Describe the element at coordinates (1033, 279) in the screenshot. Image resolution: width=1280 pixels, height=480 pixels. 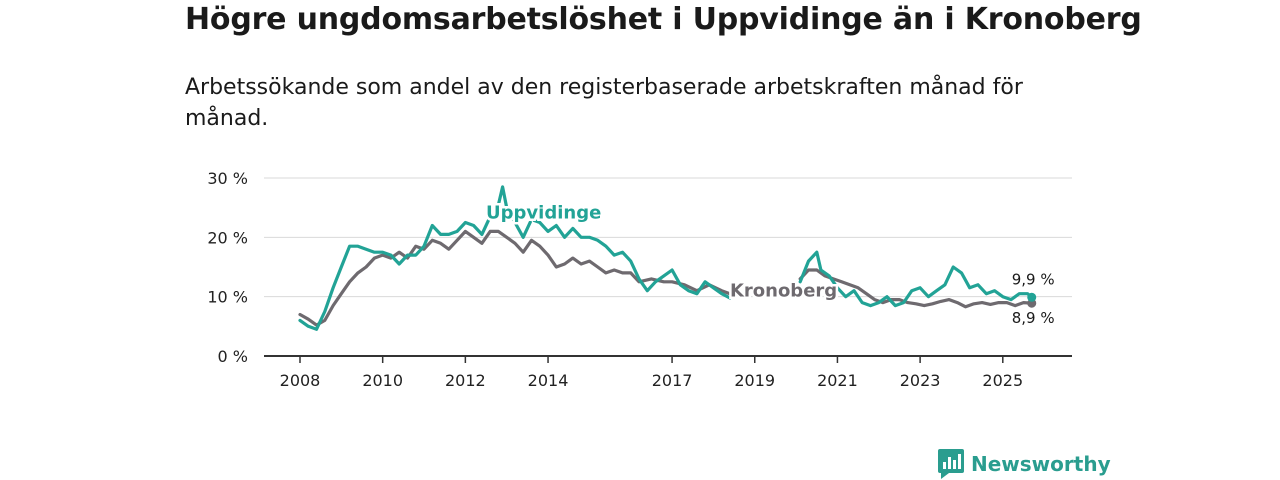
I see `end-value-label-uppvidinge: 9,9 %` at that location.